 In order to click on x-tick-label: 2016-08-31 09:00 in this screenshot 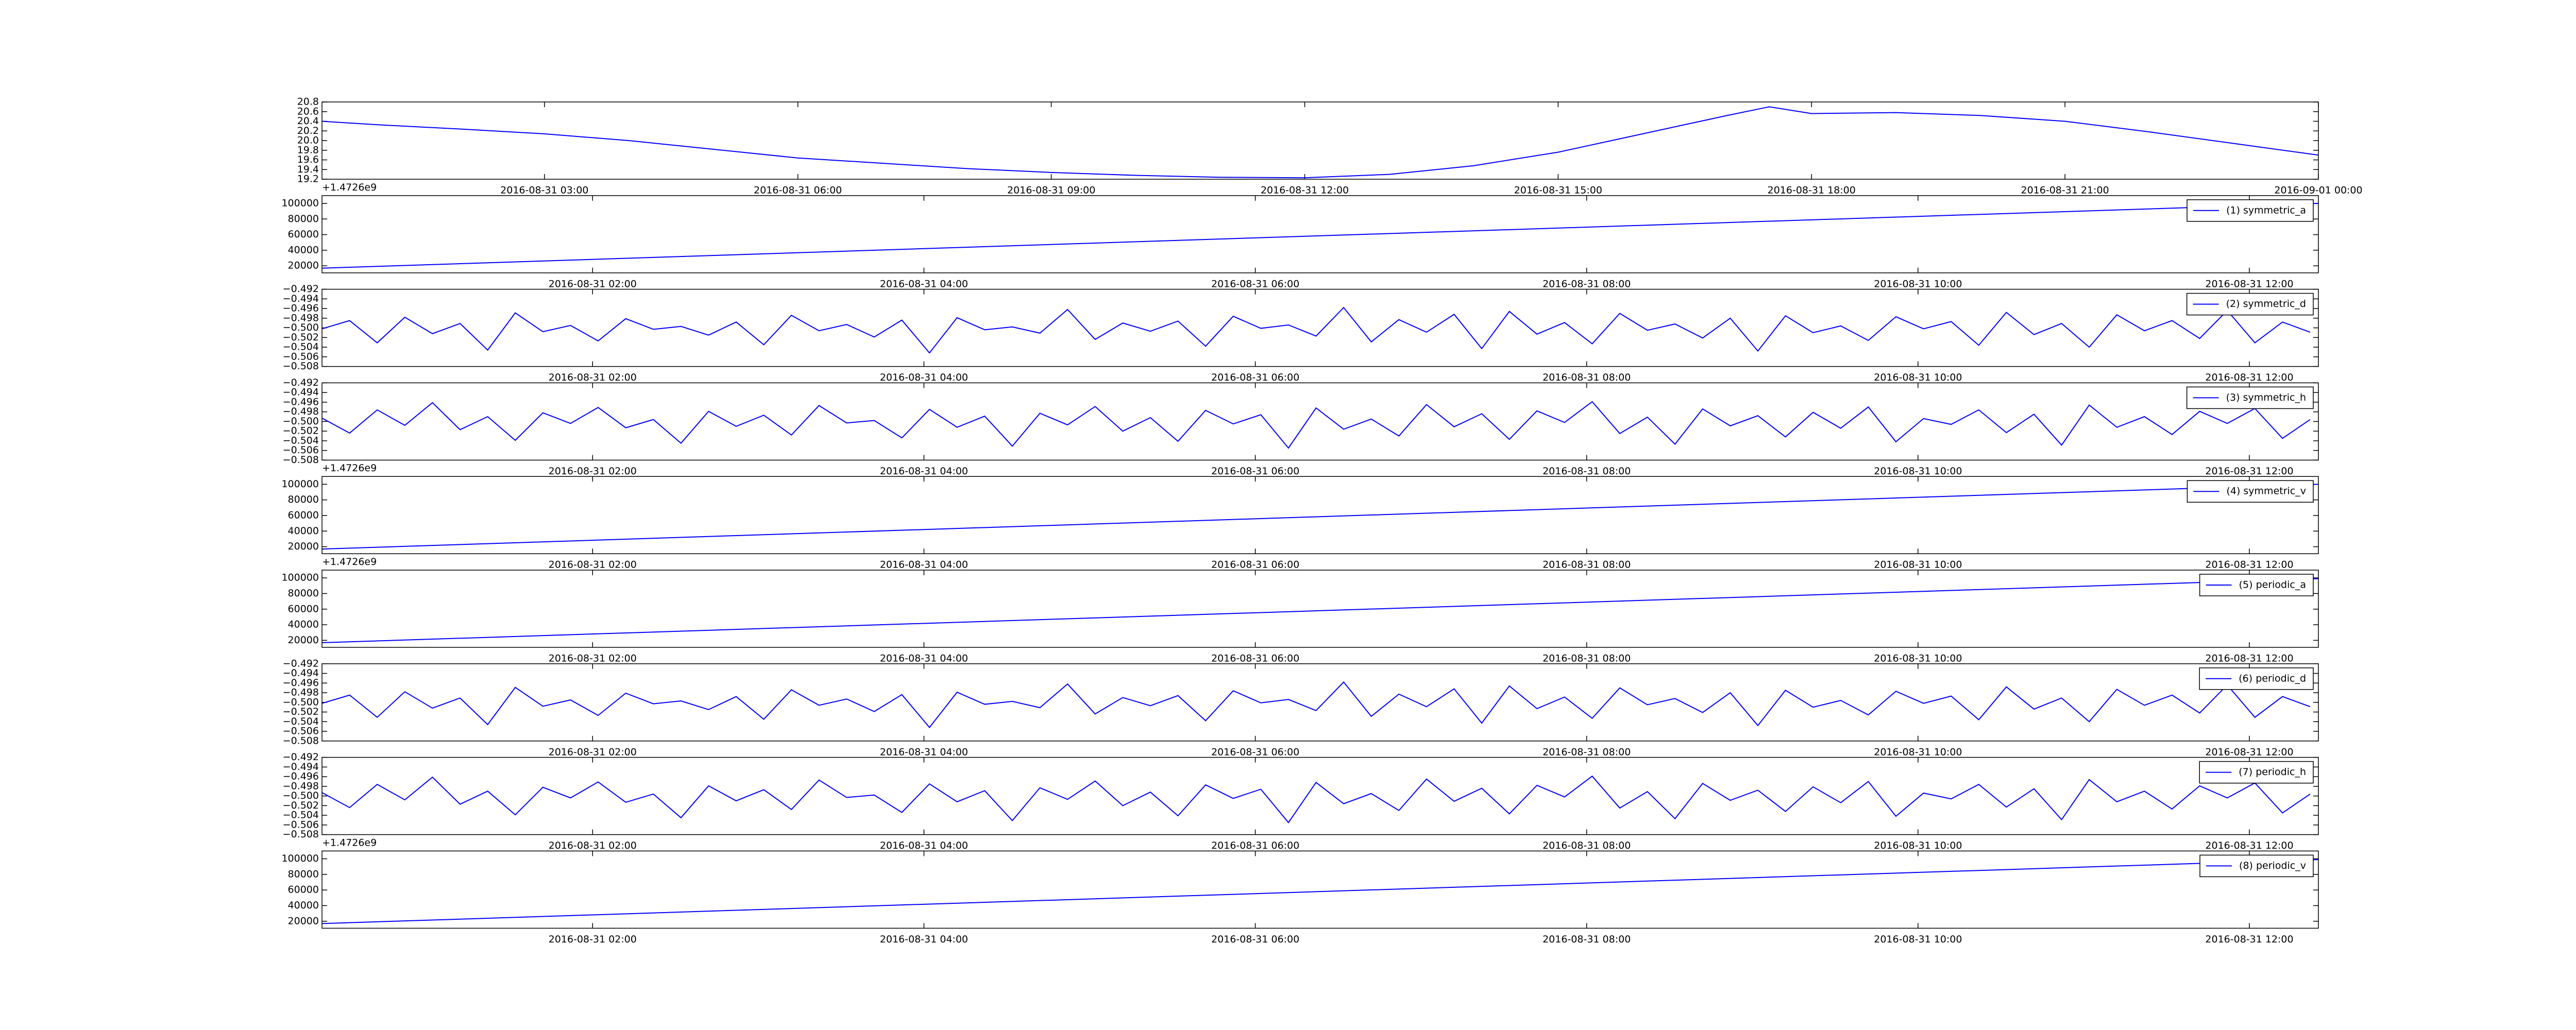, I will do `click(1051, 190)`.